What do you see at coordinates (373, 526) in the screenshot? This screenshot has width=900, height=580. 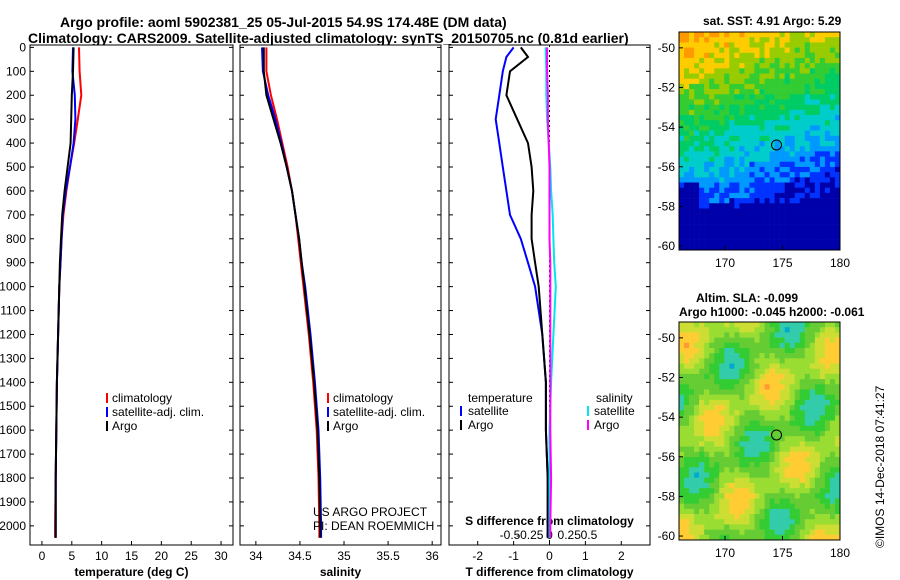 I see `annotation-text: PI: DEAN ROEMMICH` at bounding box center [373, 526].